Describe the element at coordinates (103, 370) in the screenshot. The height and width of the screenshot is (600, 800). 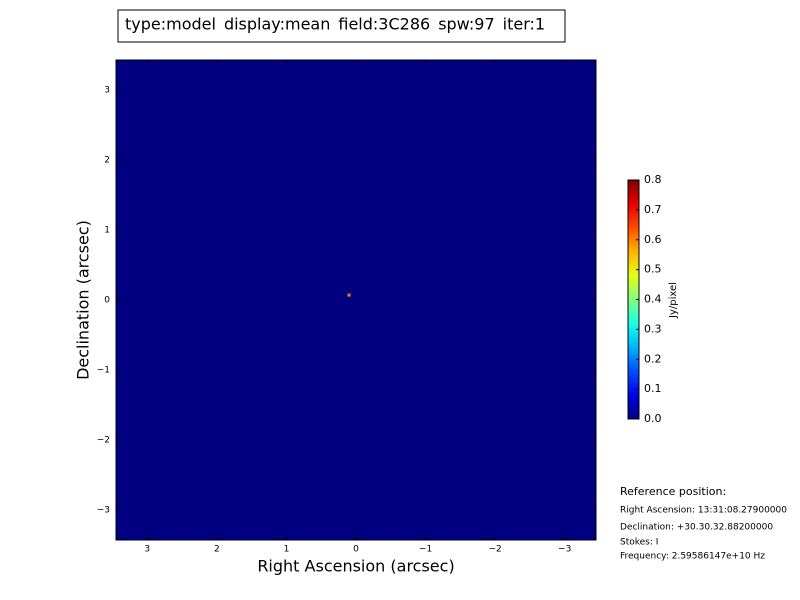
I see `y-tick-label: −1` at that location.